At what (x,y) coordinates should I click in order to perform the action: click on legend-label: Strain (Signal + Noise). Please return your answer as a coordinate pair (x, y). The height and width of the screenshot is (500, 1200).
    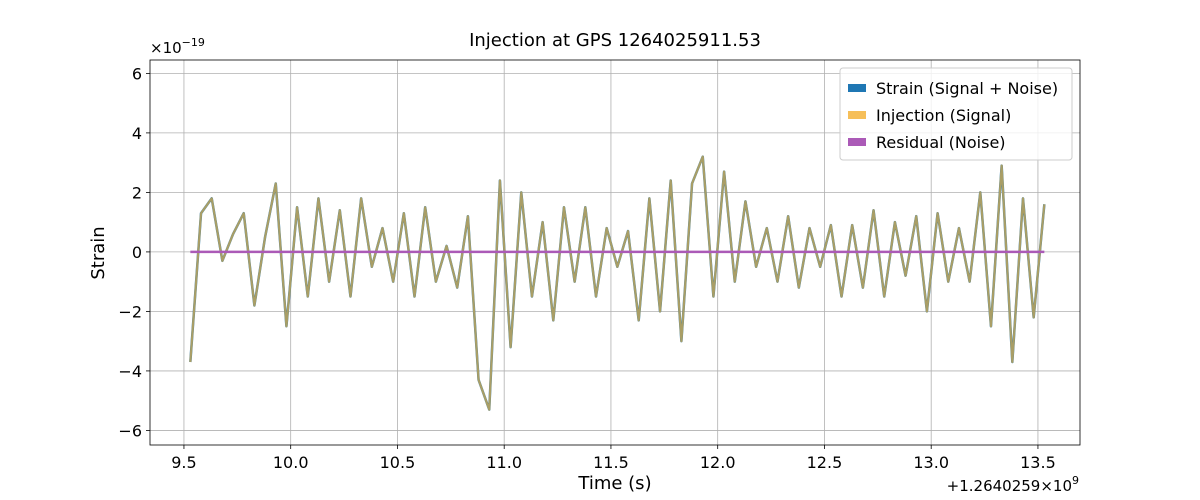
    Looking at the image, I should click on (967, 88).